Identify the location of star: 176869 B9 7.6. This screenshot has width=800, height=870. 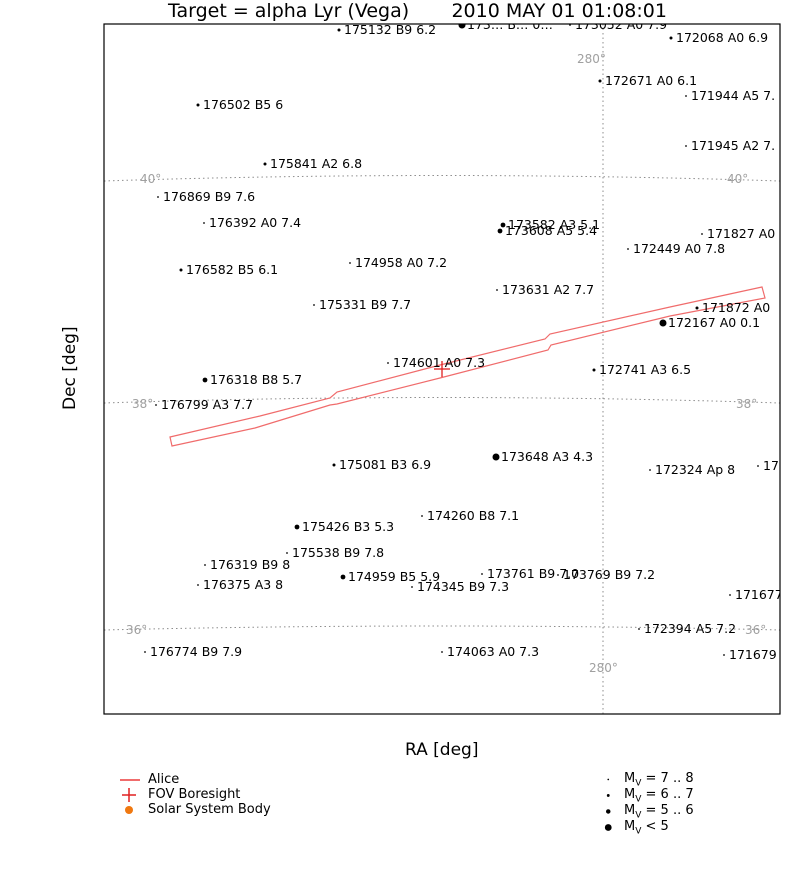
(206, 196).